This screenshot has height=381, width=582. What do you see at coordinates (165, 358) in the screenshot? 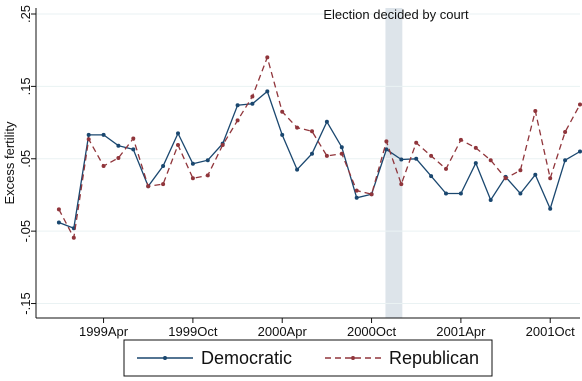
I see `legend-marker-democratic` at bounding box center [165, 358].